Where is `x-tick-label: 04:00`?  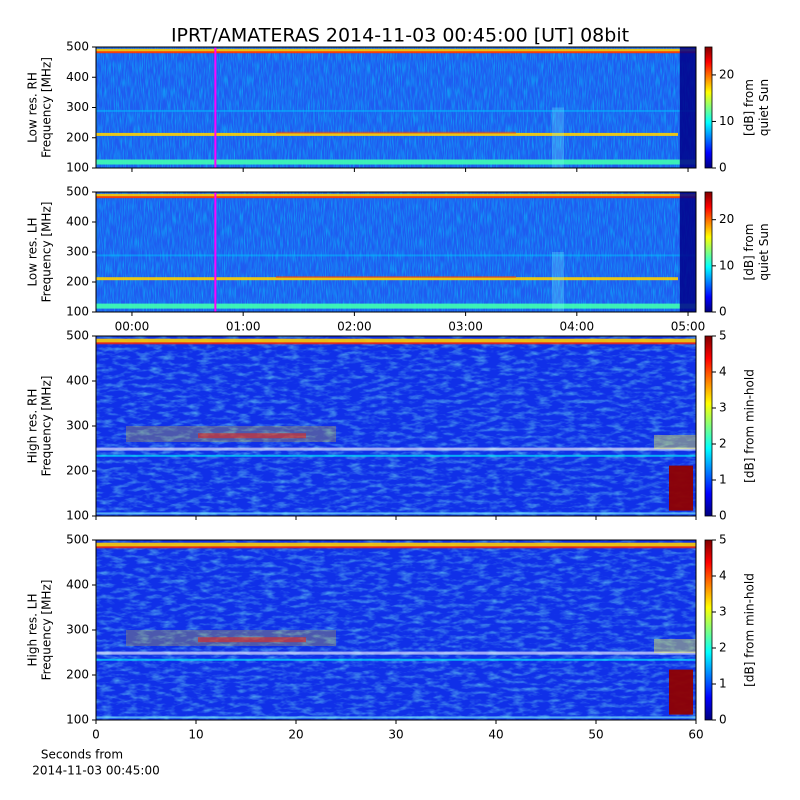 x-tick-label: 04:00 is located at coordinates (577, 327).